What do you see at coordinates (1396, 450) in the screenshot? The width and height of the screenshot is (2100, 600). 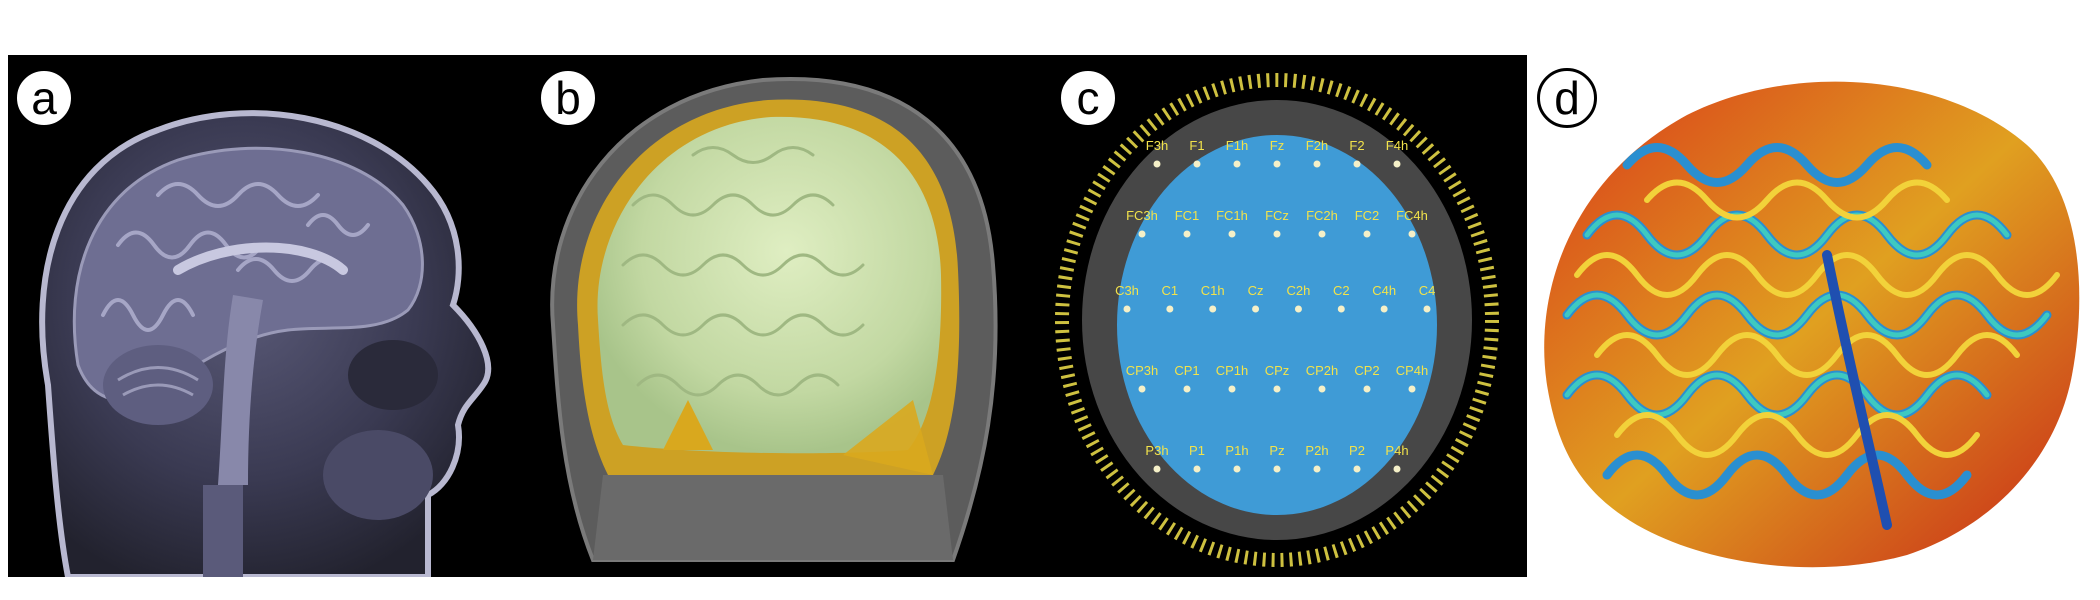 I see `electrode-label: P4h` at bounding box center [1396, 450].